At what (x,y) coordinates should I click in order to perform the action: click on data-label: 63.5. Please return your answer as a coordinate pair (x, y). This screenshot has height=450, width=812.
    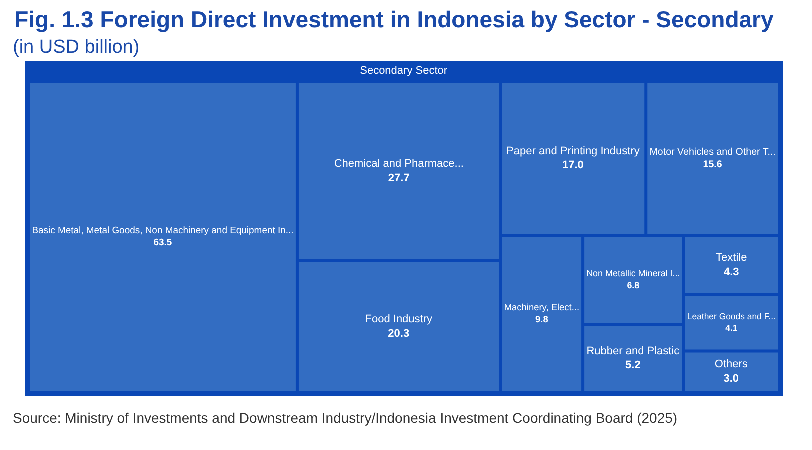
    Looking at the image, I should click on (163, 243).